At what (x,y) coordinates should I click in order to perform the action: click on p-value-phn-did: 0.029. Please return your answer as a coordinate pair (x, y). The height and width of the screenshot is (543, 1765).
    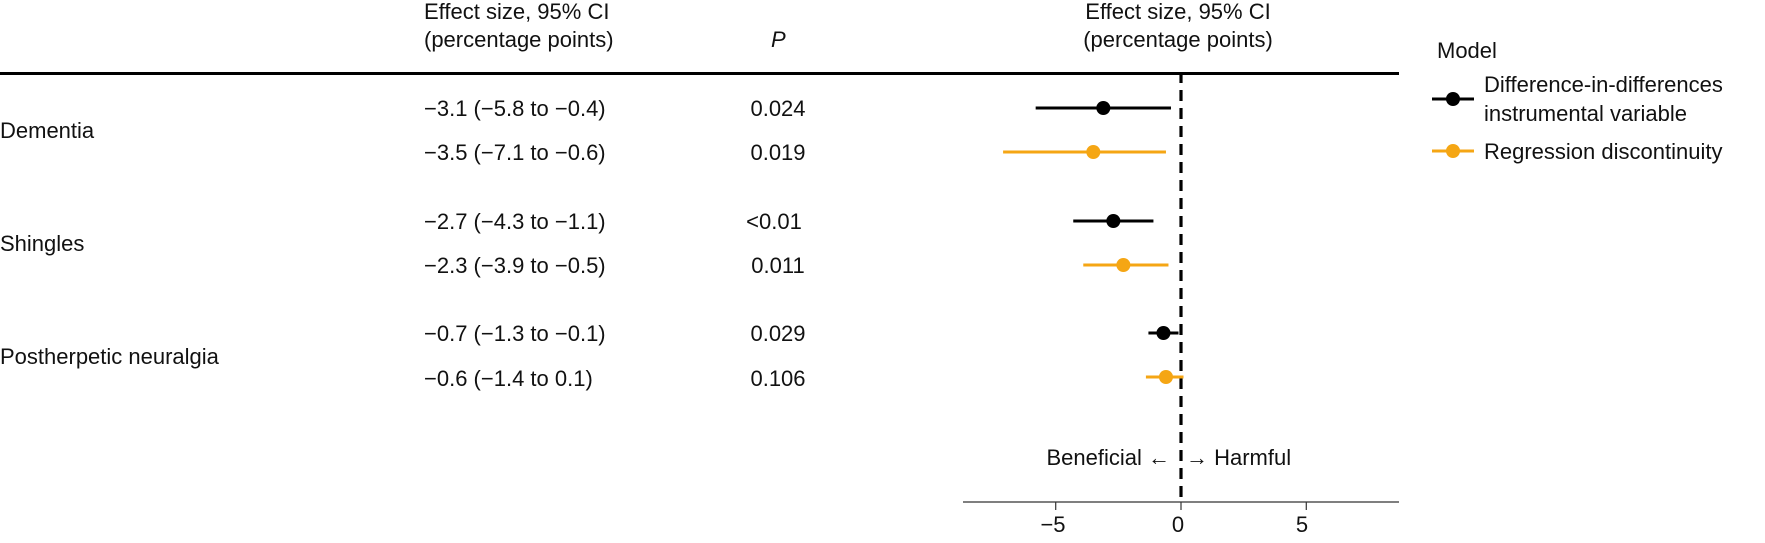
    Looking at the image, I should click on (778, 333).